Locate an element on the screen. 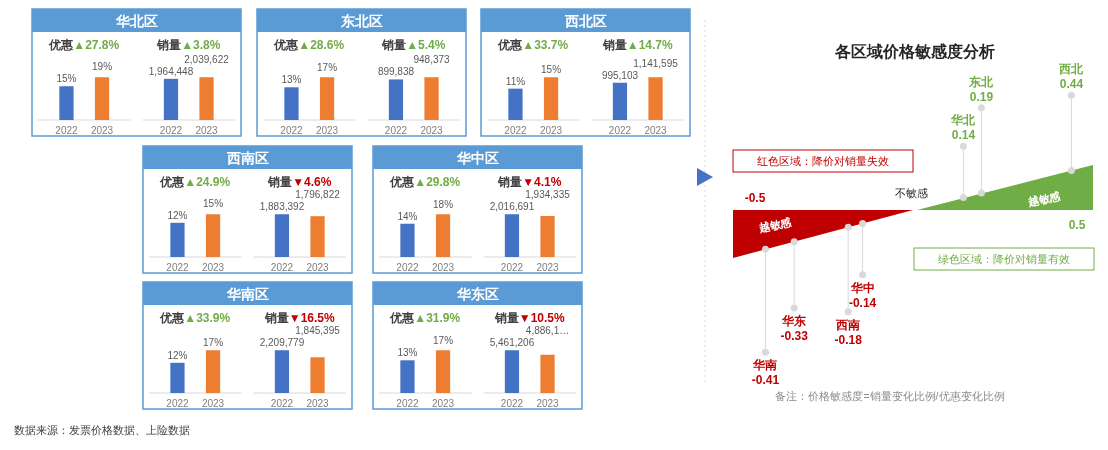 This screenshot has height=450, width=1108. data-label: -0.41 is located at coordinates (765, 380).